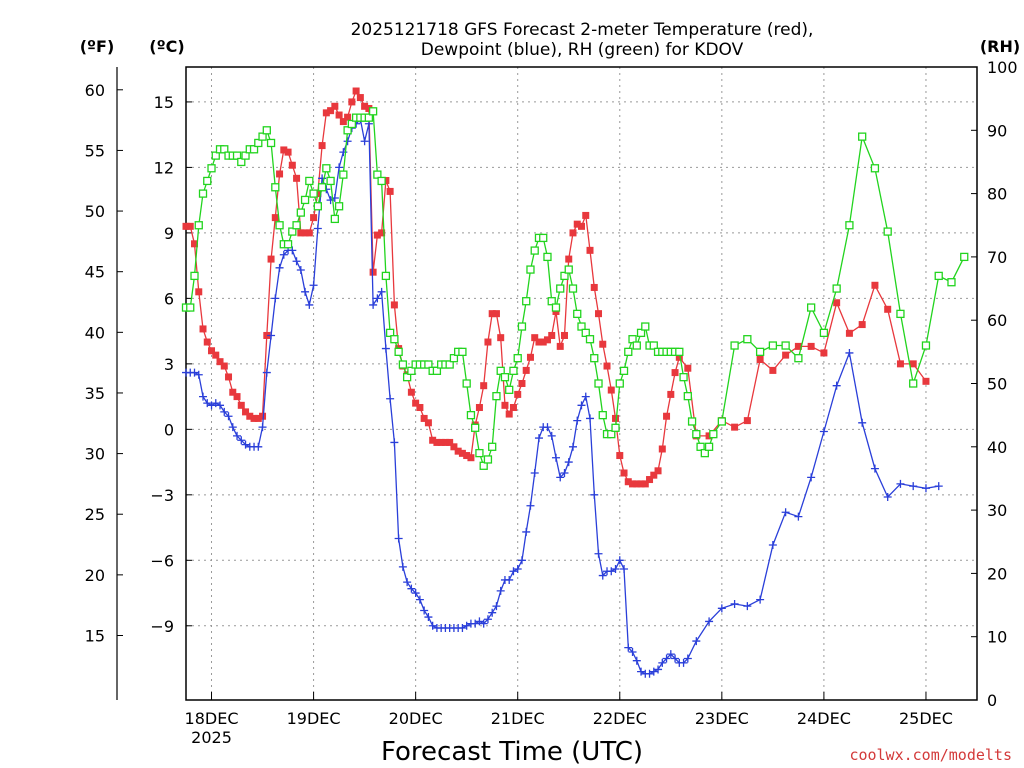  Describe the element at coordinates (95, 90) in the screenshot. I see `fahrenheit-tick-label: 60` at that location.